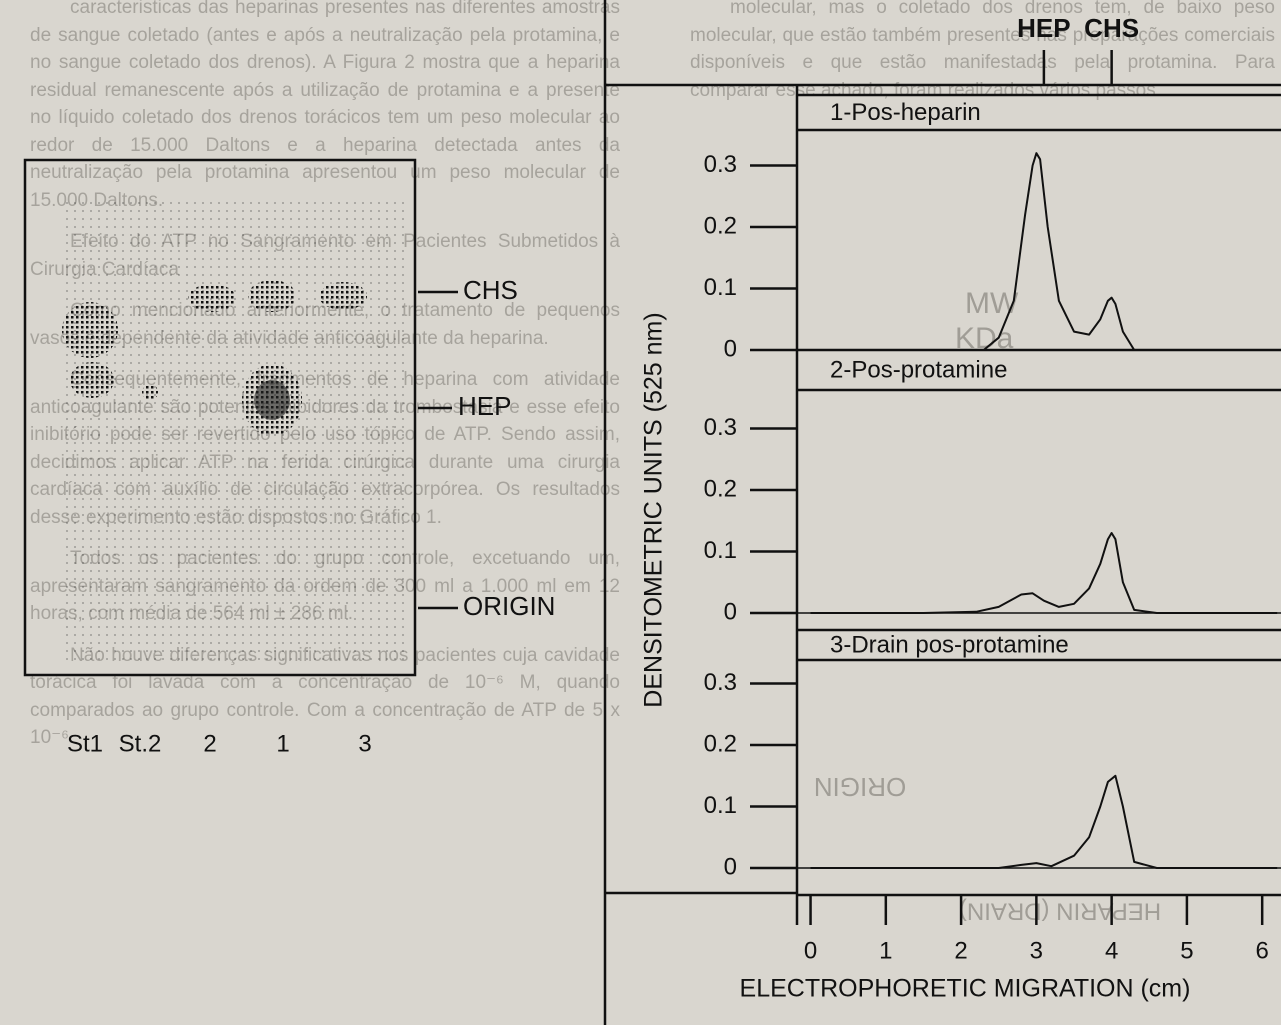 The width and height of the screenshot is (1281, 1025). Describe the element at coordinates (810, 950) in the screenshot. I see `x-tick-label: 0` at that location.